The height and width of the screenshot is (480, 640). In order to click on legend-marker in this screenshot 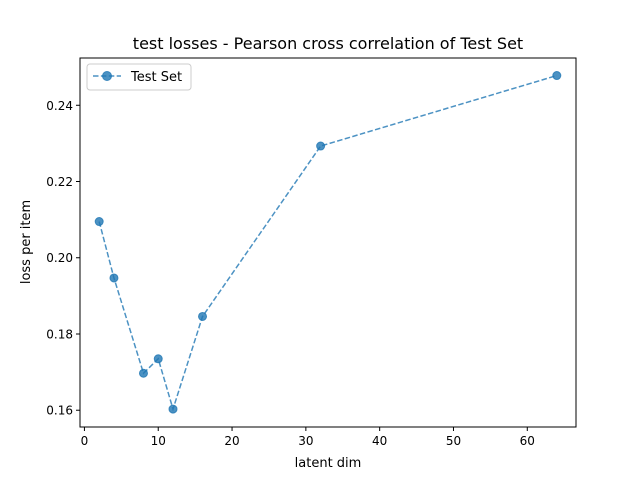, I will do `click(107, 76)`.